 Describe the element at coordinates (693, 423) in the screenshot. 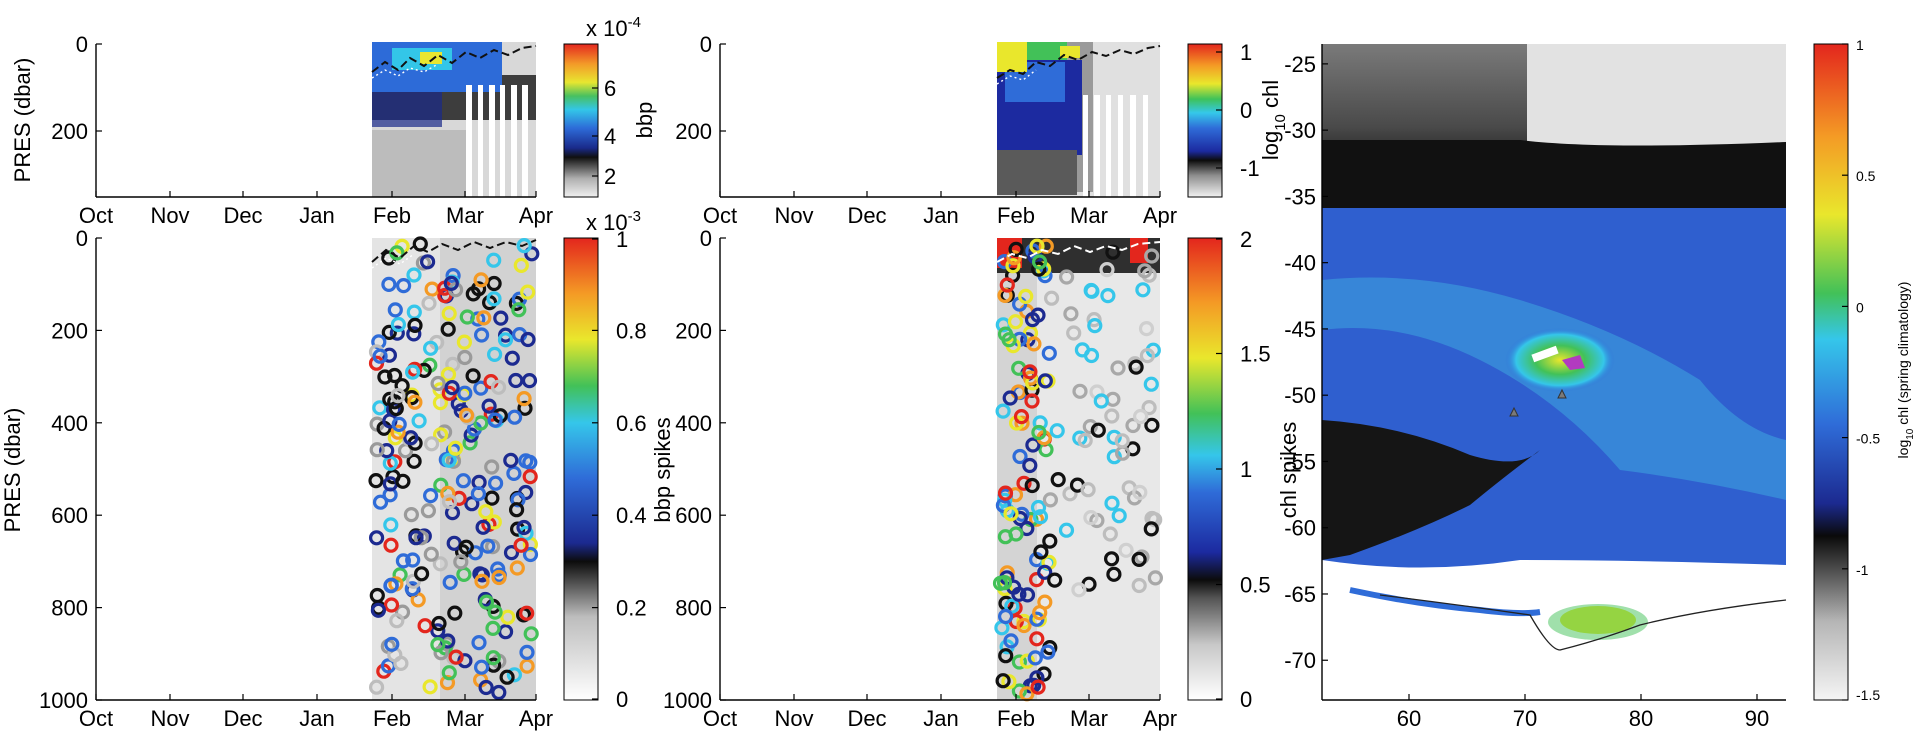

I see `ytick-label: 400` at that location.